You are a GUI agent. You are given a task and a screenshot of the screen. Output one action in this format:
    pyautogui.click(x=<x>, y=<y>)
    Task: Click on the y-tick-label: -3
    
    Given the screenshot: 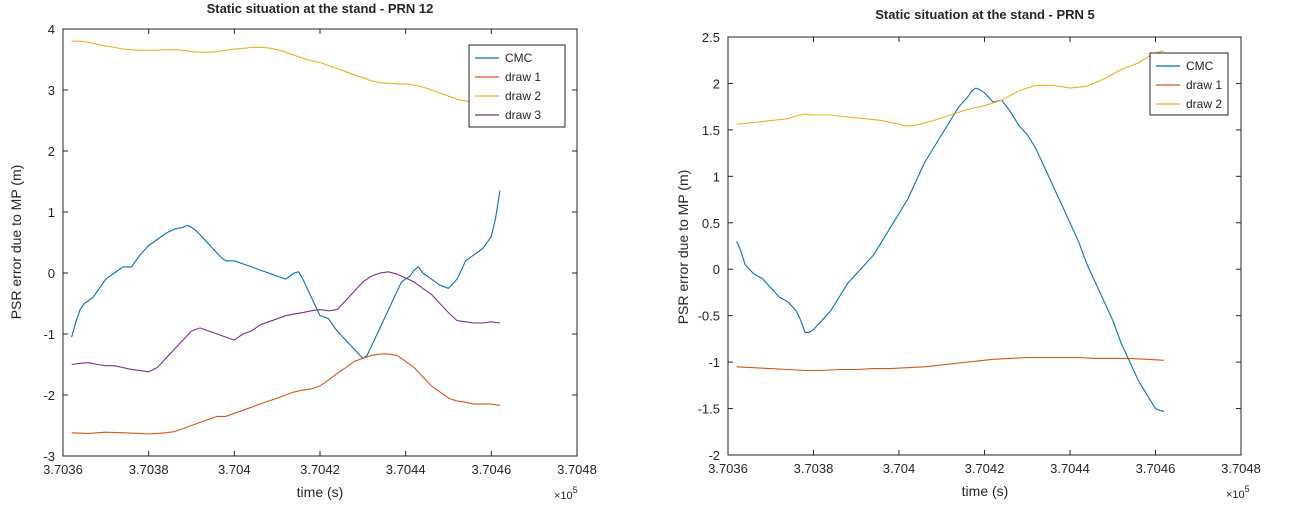 What is the action you would take?
    pyautogui.click(x=49, y=456)
    